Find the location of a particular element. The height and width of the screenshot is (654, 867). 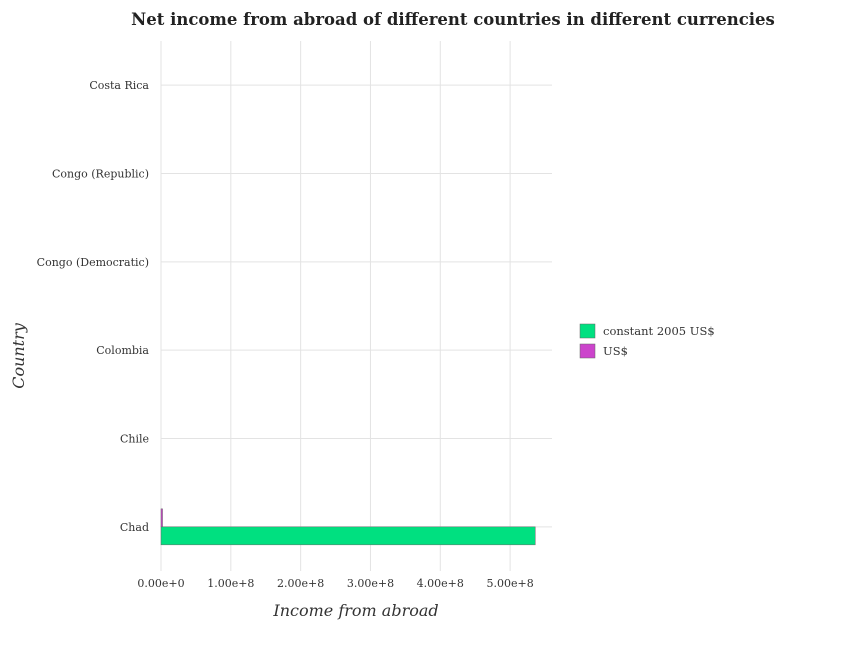

y-tick-label: Costa Rica is located at coordinates (119, 85).